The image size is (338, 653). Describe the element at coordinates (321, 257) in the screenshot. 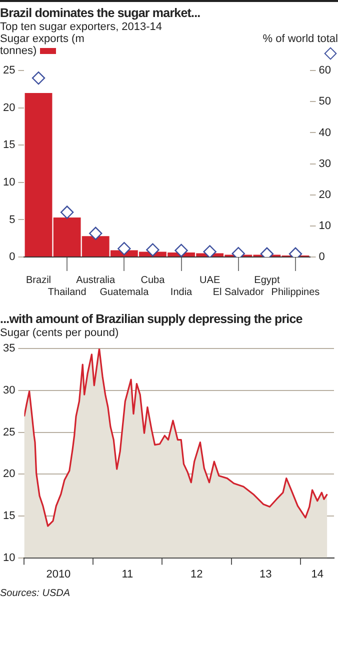

I see `y2-tick-label: 0` at that location.